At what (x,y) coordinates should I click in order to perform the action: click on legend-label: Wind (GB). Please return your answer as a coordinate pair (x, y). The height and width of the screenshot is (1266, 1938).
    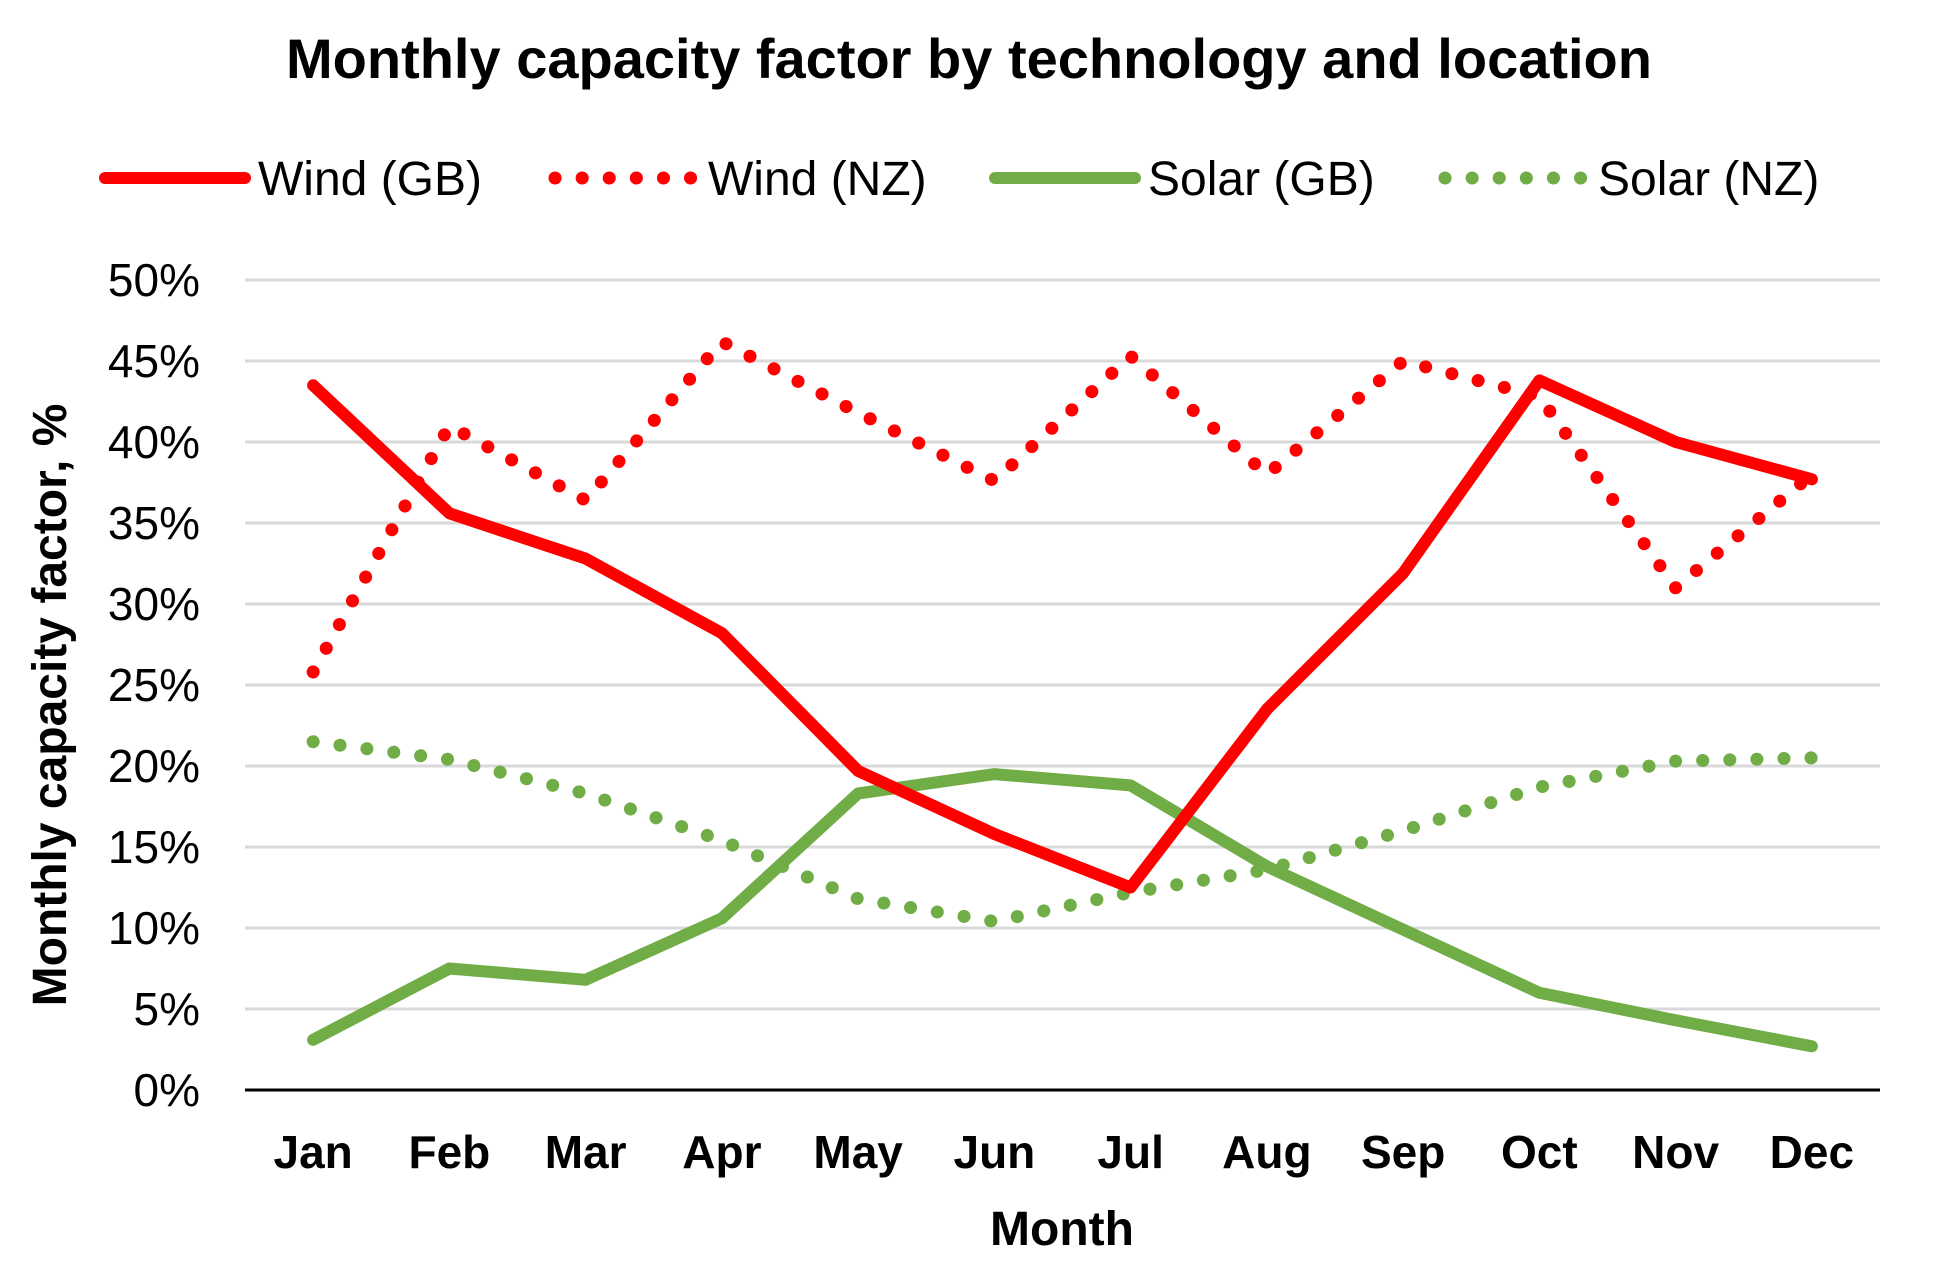
    Looking at the image, I should click on (370, 179).